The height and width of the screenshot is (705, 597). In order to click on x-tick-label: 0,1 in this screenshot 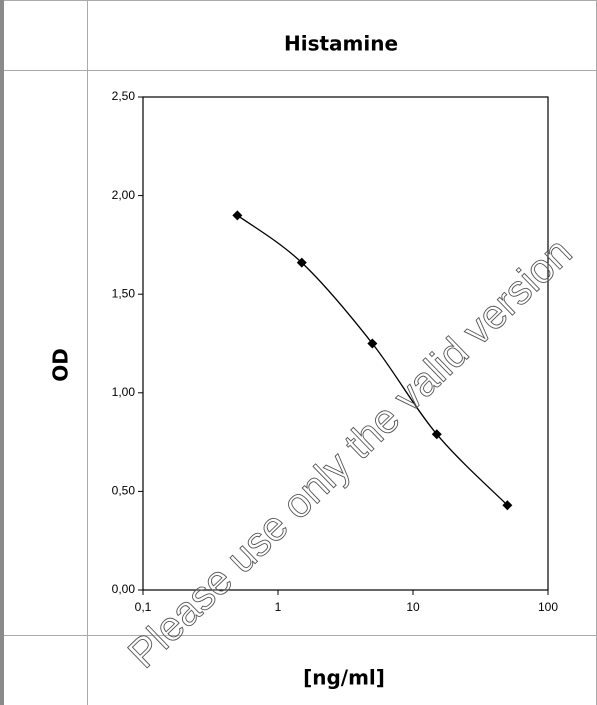, I will do `click(143, 607)`.